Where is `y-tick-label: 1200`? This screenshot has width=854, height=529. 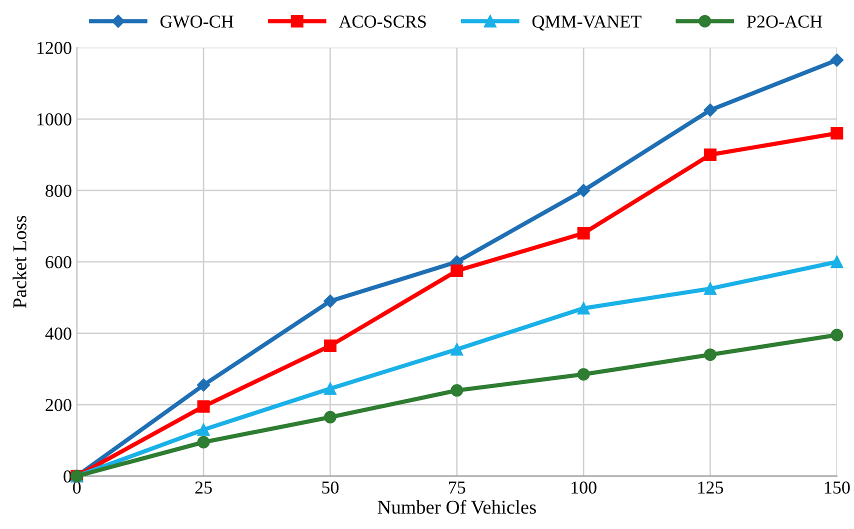
y-tick-label: 1200 is located at coordinates (54, 48).